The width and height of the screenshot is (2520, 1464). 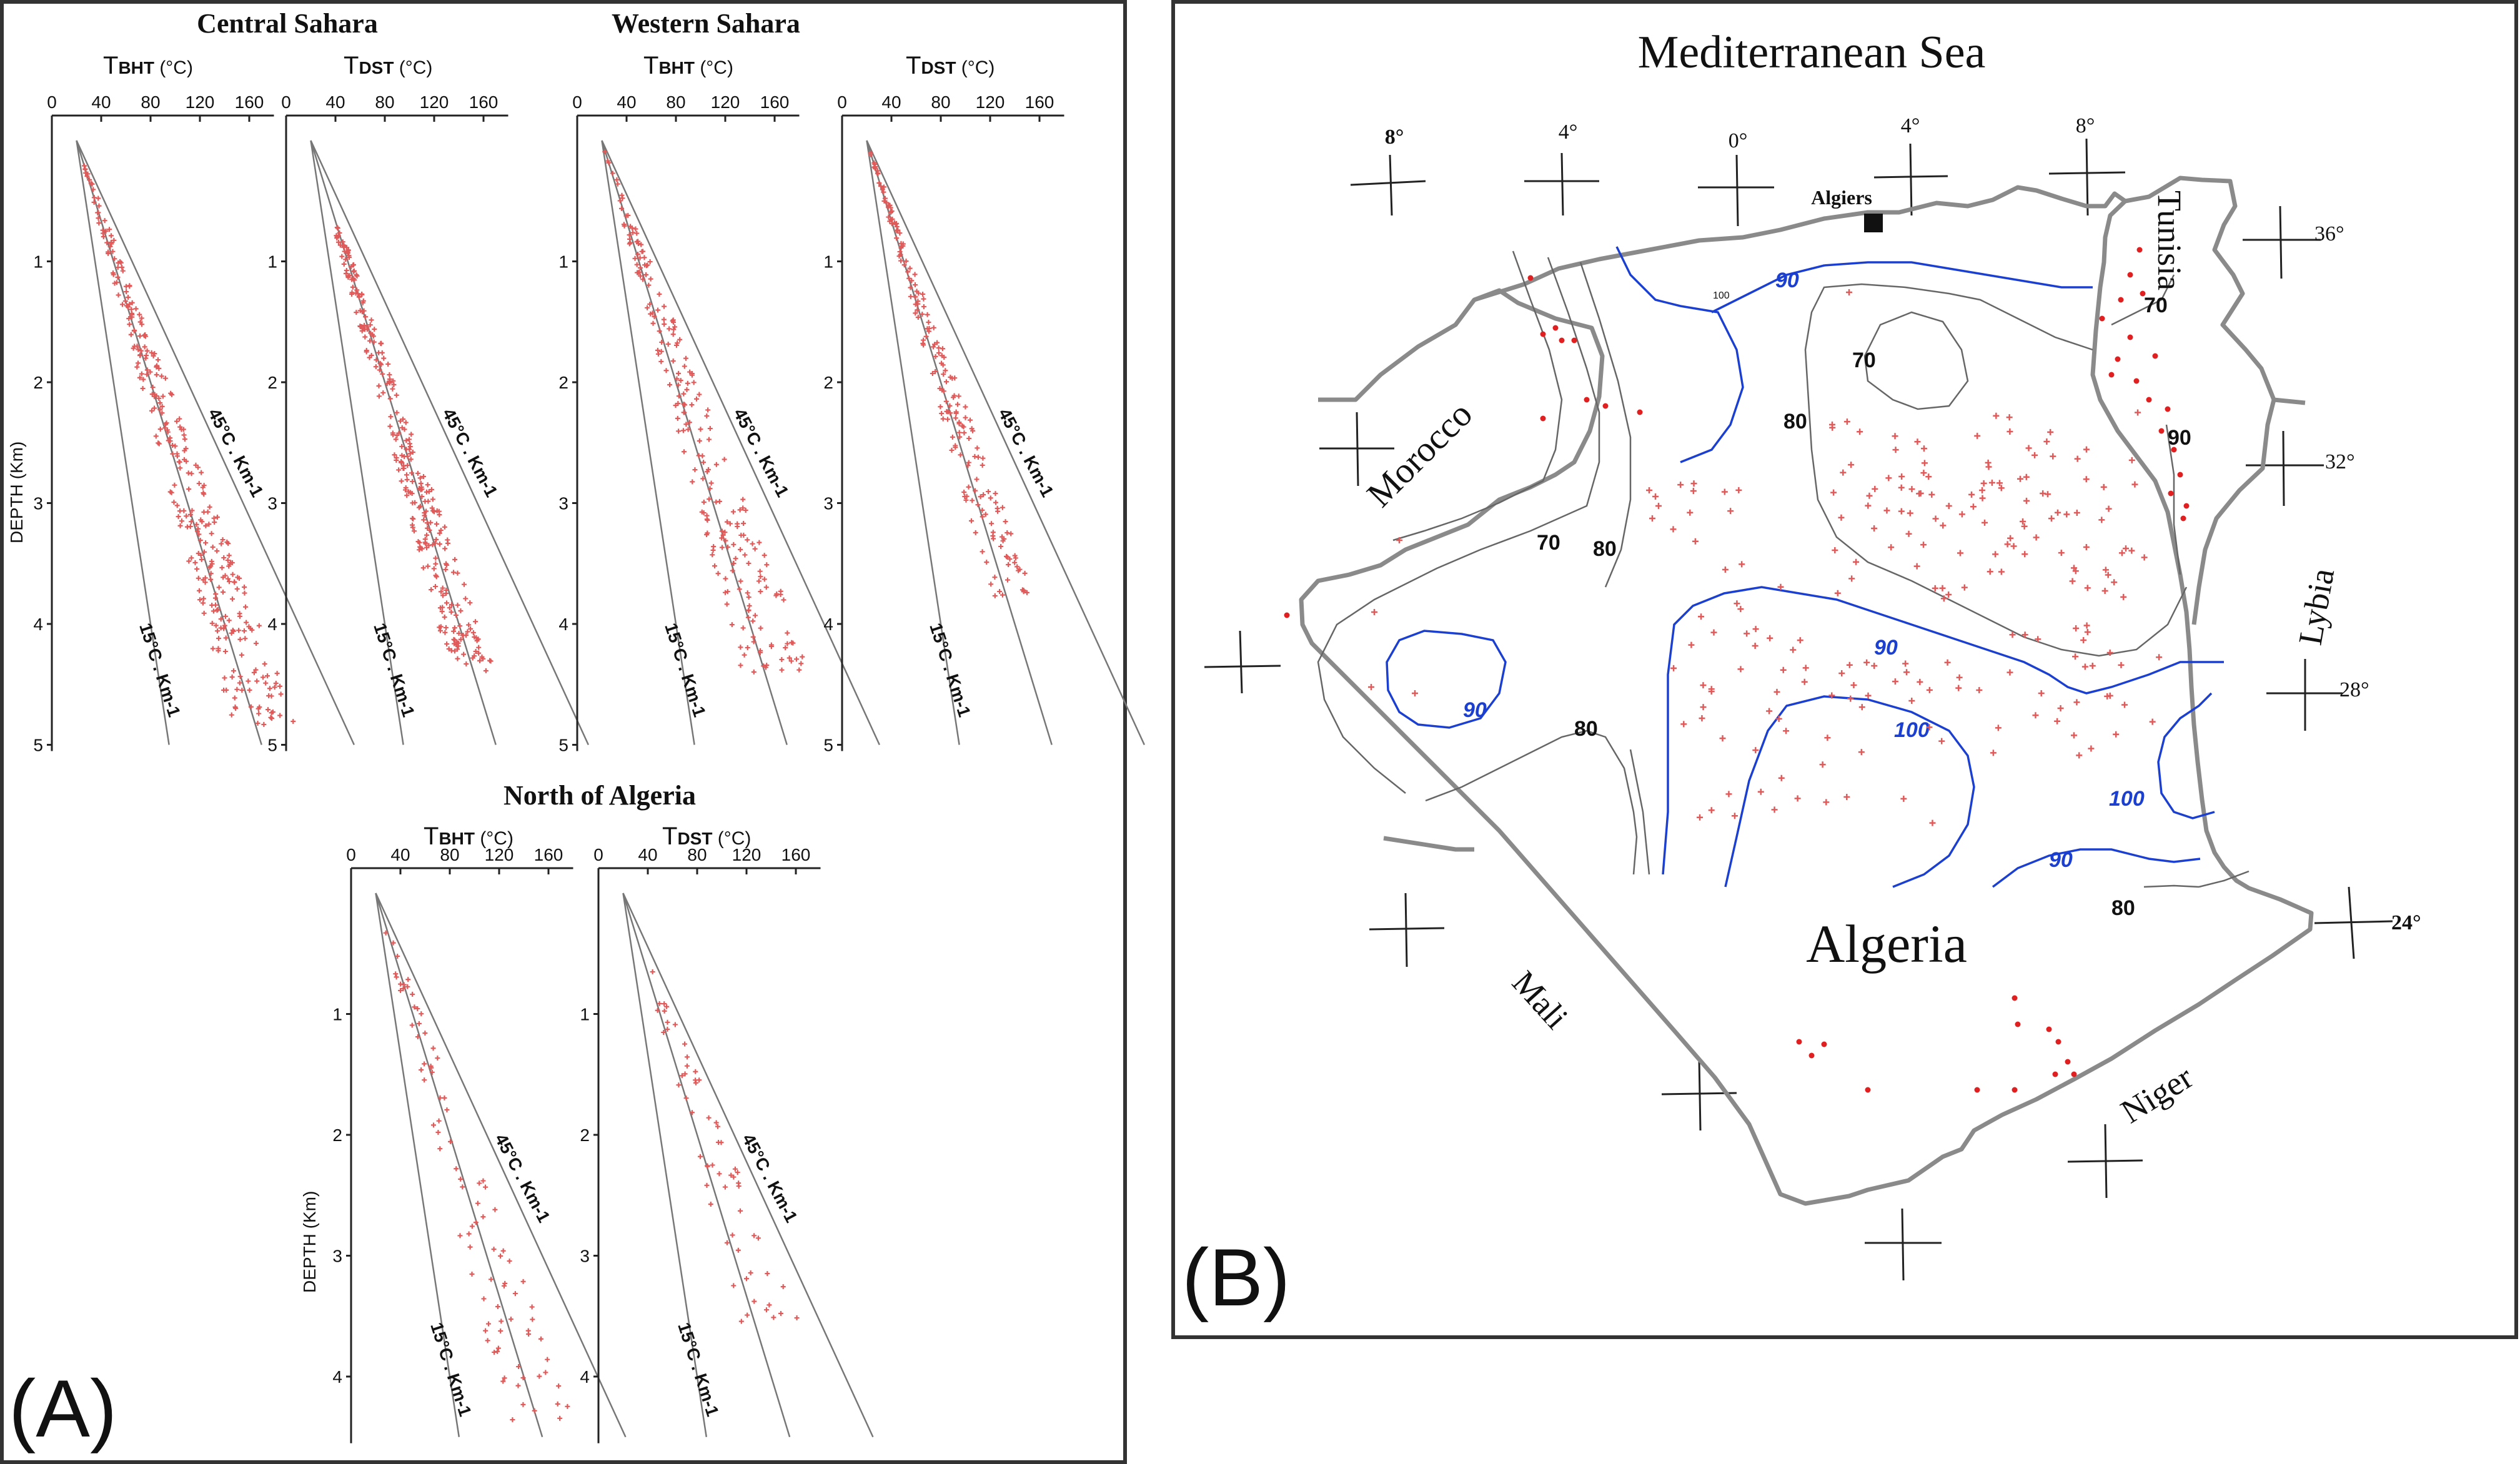 I want to click on panel-a-letter: (A), so click(x=63, y=1408).